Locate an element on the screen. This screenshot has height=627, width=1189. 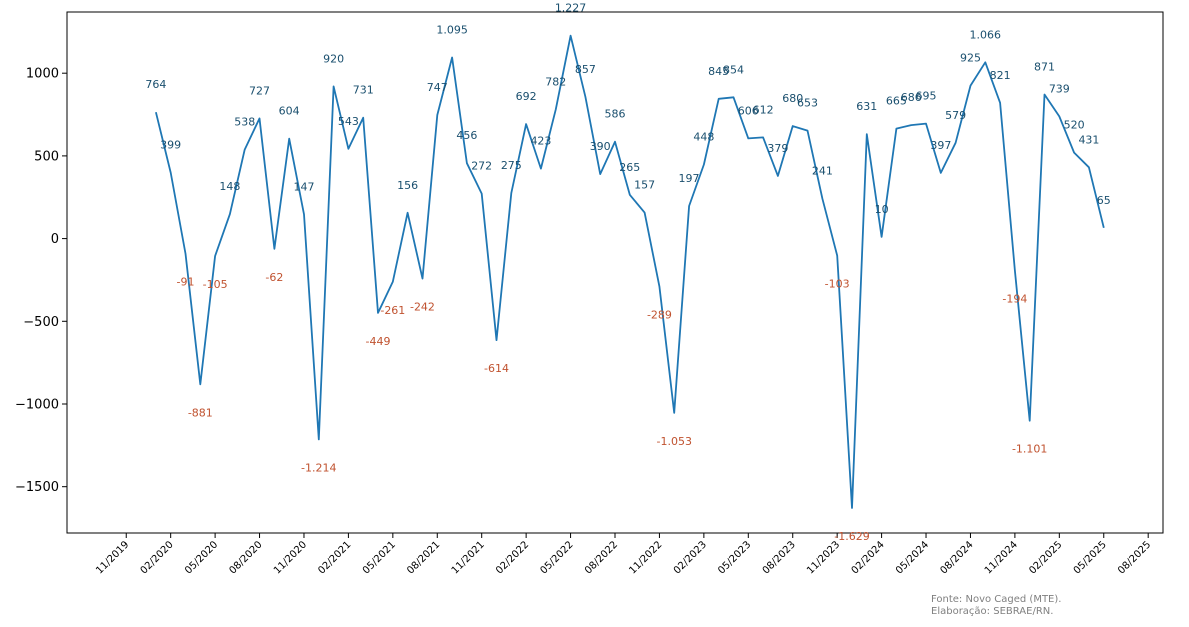
data-label: 604 is located at coordinates (289, 111).